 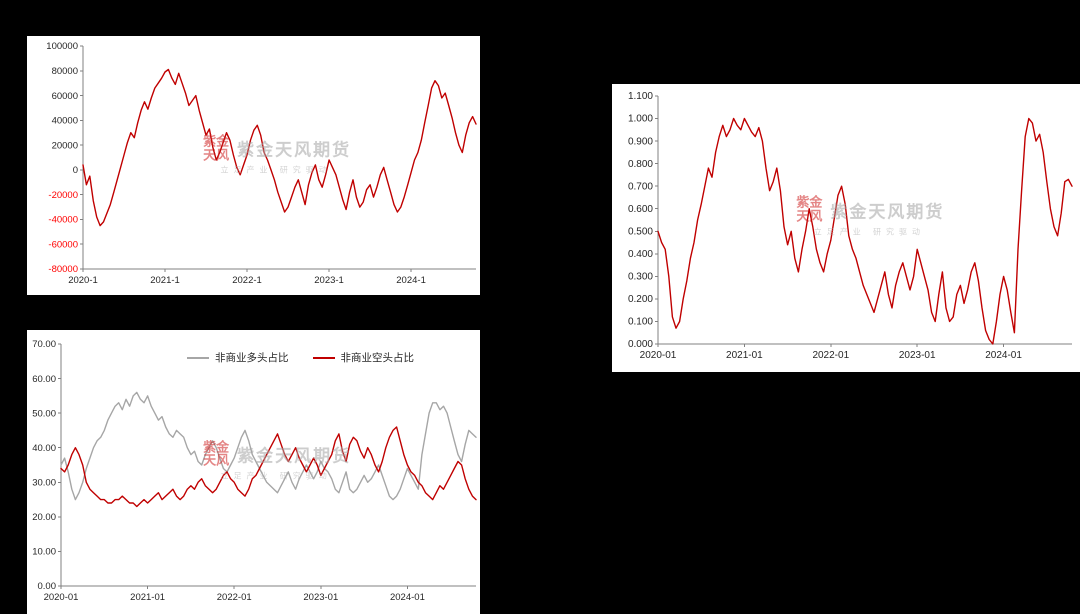 What do you see at coordinates (411, 280) in the screenshot?
I see `svg-text: 2024-1` at bounding box center [411, 280].